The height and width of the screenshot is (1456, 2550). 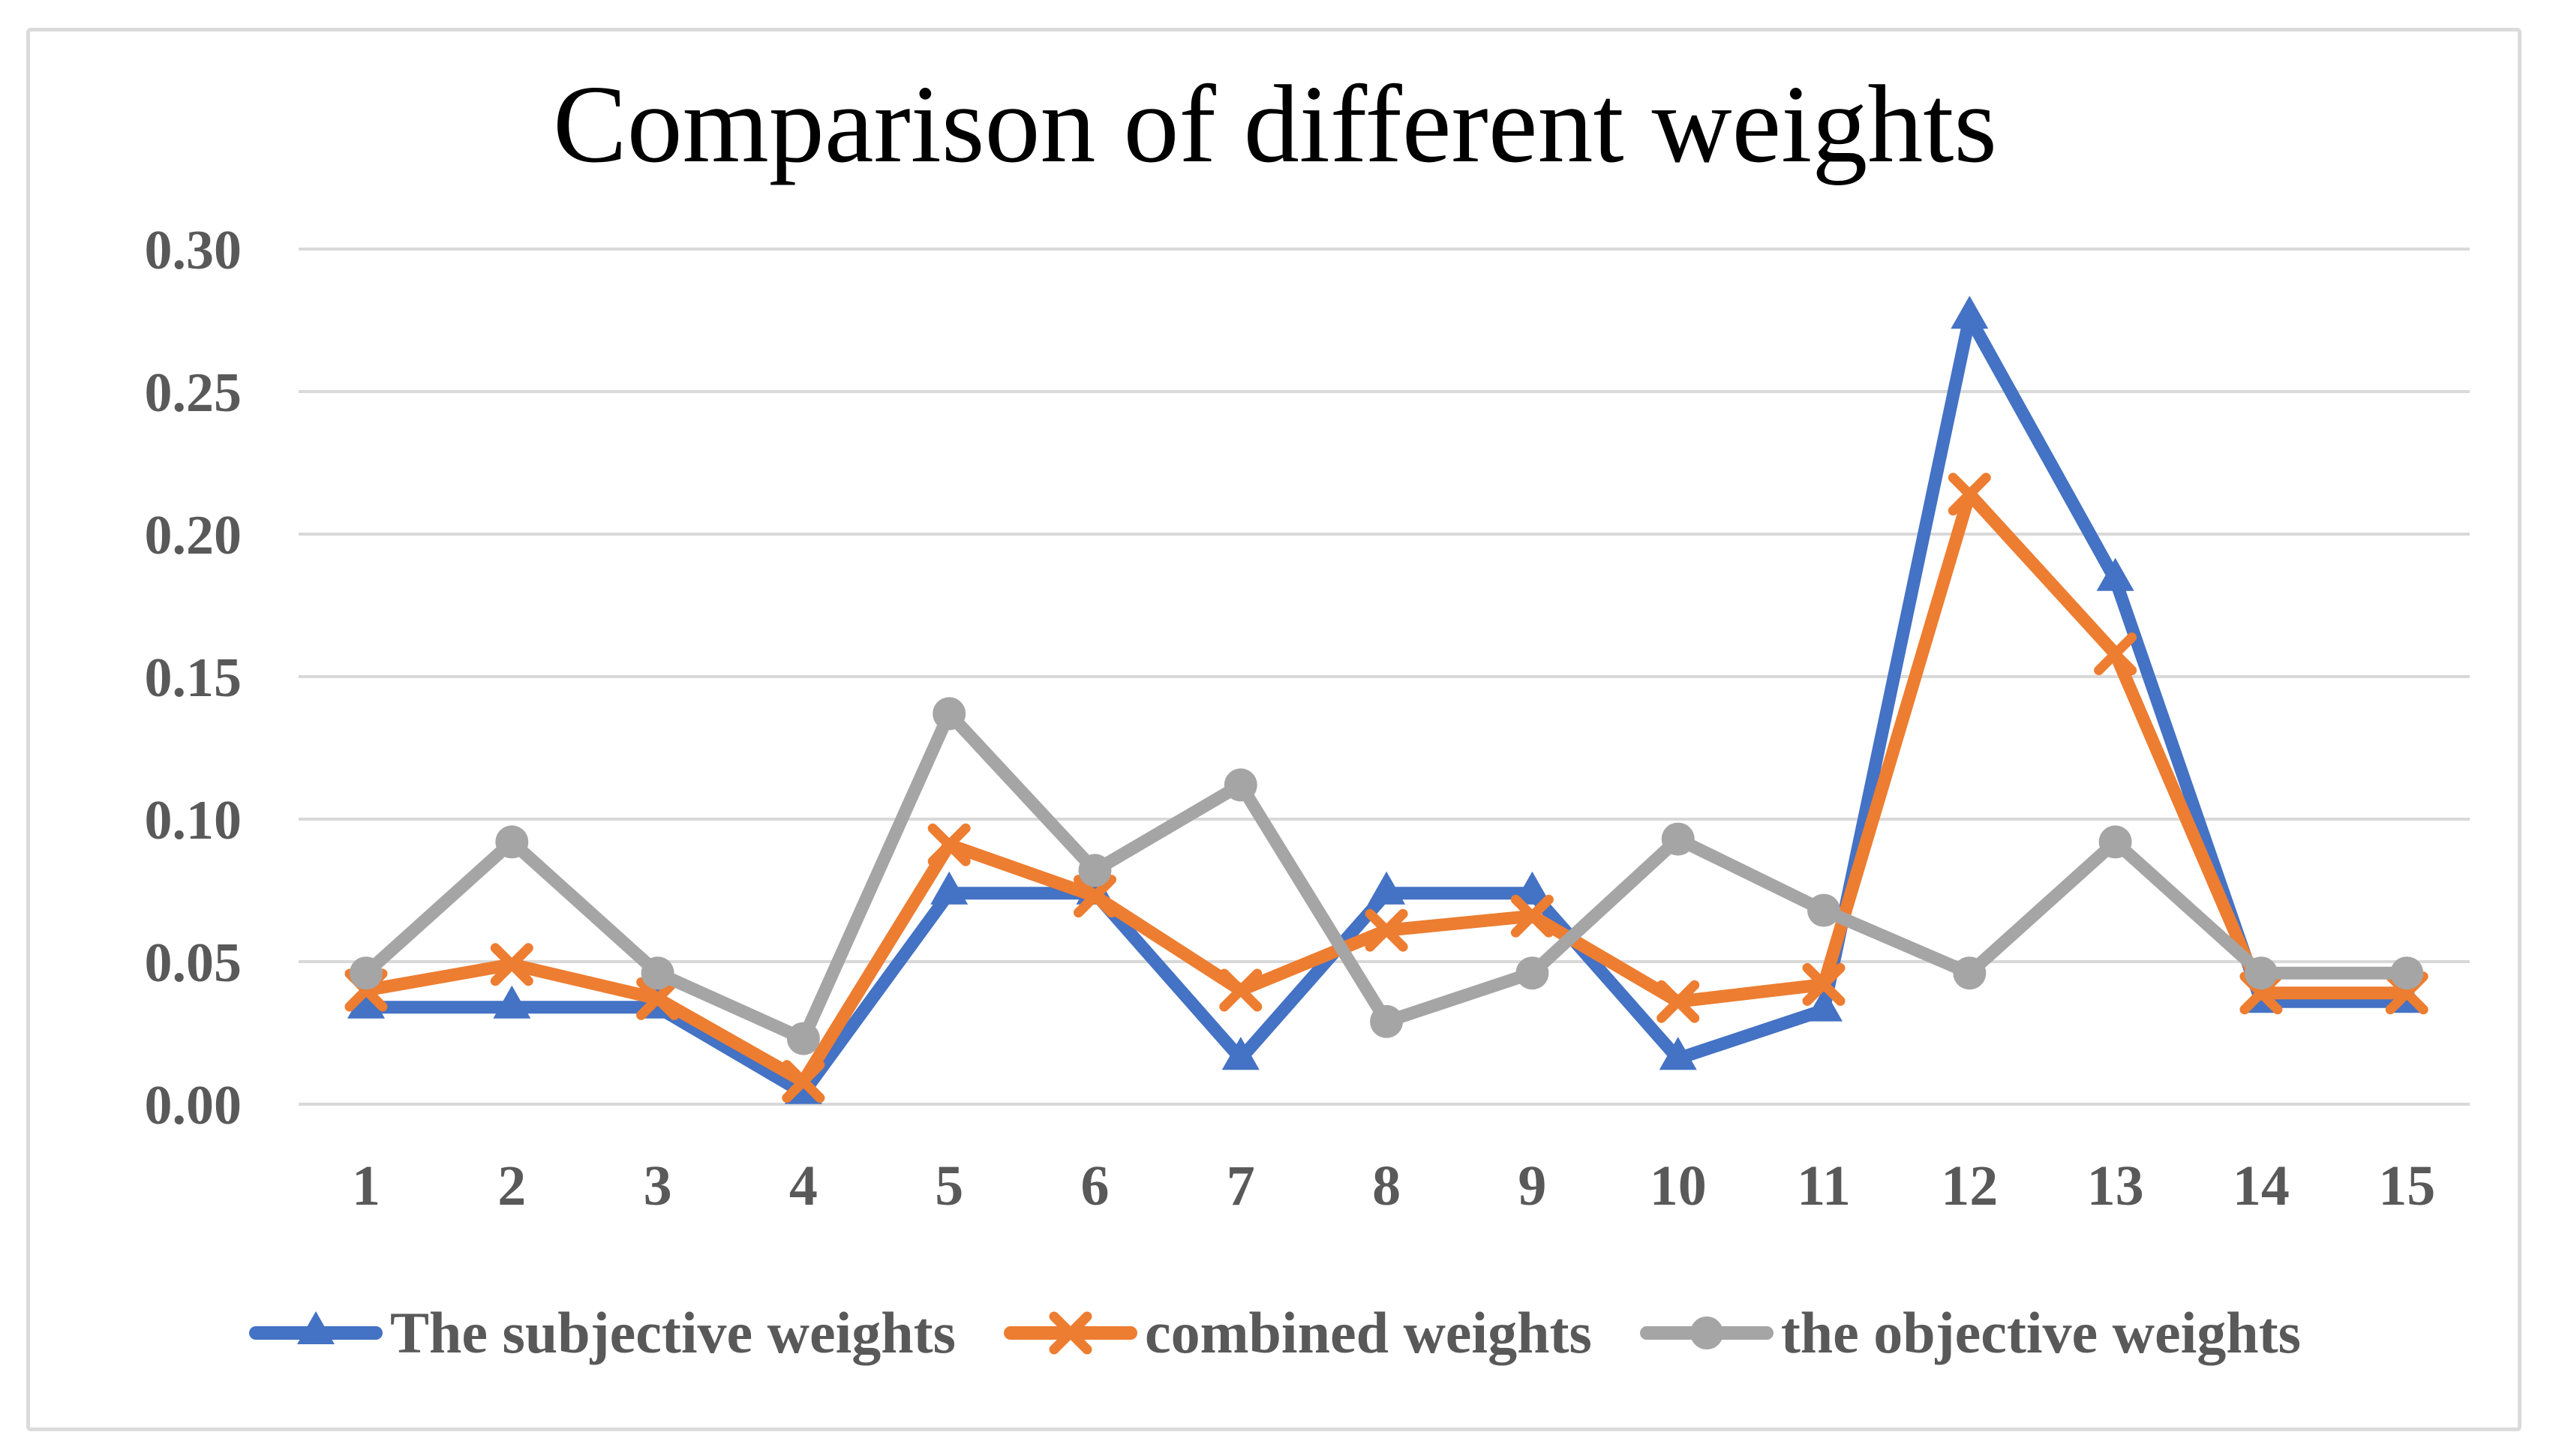 What do you see at coordinates (949, 1185) in the screenshot?
I see `x-tick-label: 5` at bounding box center [949, 1185].